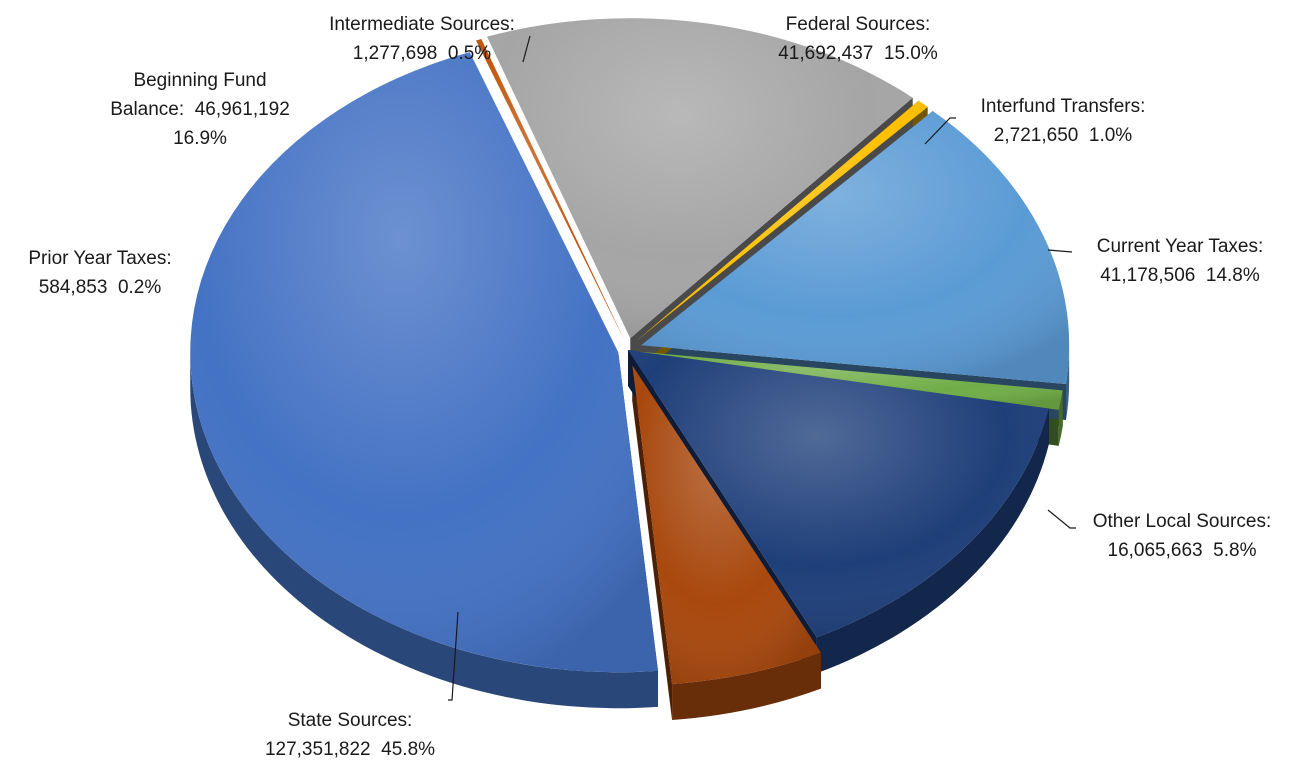 The image size is (1302, 761). Describe the element at coordinates (940, 131) in the screenshot. I see `leader-interfund-transfers` at that location.